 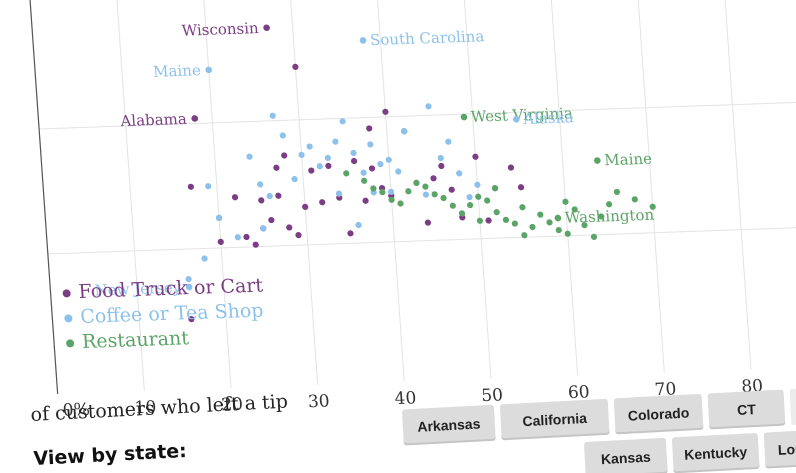 What do you see at coordinates (176, 71) in the screenshot?
I see `annotation-label: Maine` at bounding box center [176, 71].